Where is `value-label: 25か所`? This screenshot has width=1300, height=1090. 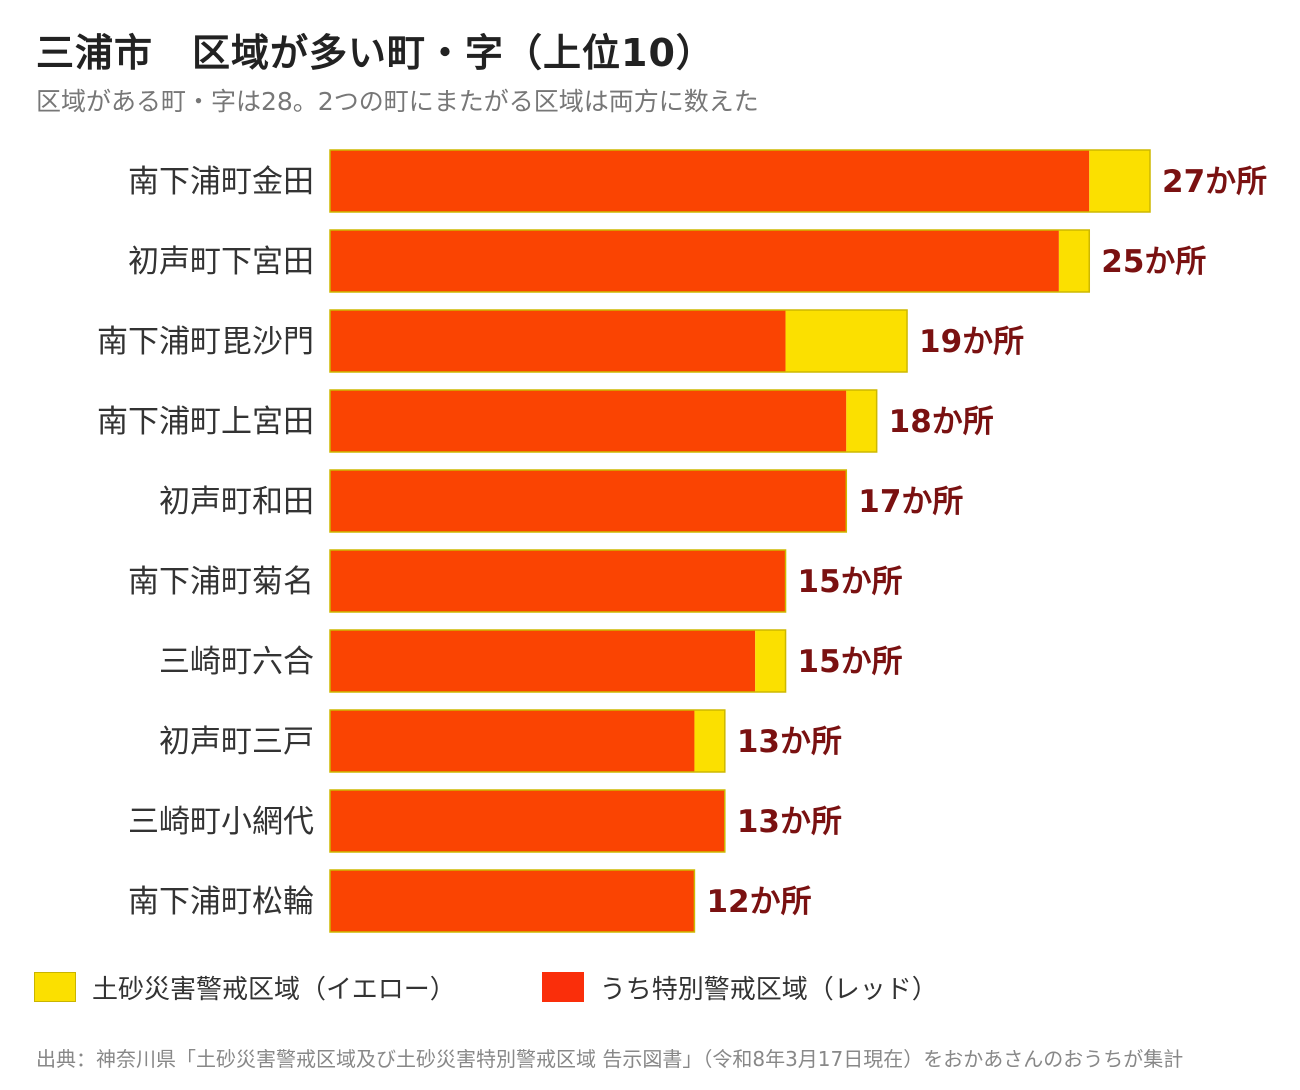
value-label: 25か所 is located at coordinates (1153, 262).